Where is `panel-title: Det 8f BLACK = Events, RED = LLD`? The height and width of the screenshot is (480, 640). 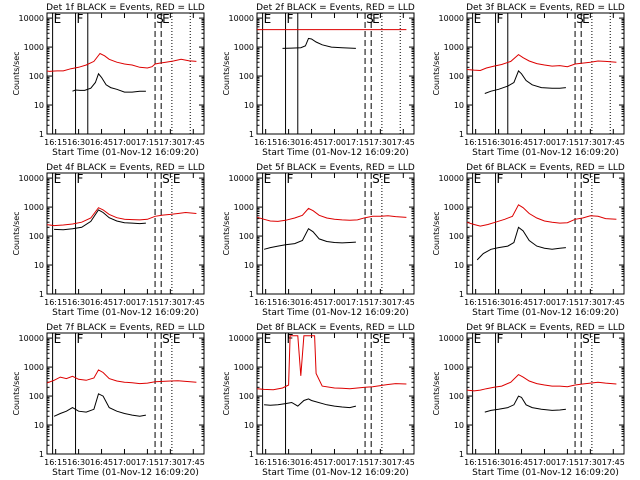
panel-title: Det 8f BLACK = Events, RED = LLD is located at coordinates (335, 328).